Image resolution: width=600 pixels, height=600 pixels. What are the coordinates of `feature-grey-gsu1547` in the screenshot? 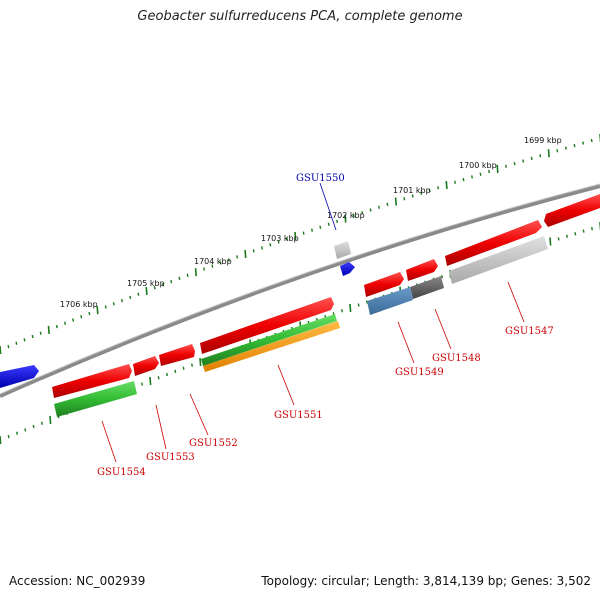 It's located at (498, 260).